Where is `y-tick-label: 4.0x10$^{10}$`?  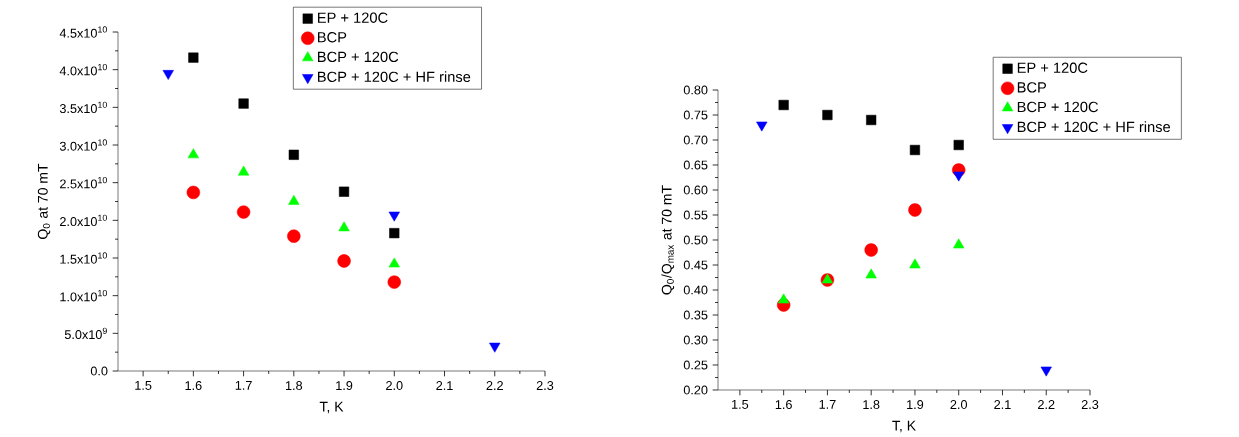
y-tick-label: 4.0x10$^{10}$ is located at coordinates (83, 69).